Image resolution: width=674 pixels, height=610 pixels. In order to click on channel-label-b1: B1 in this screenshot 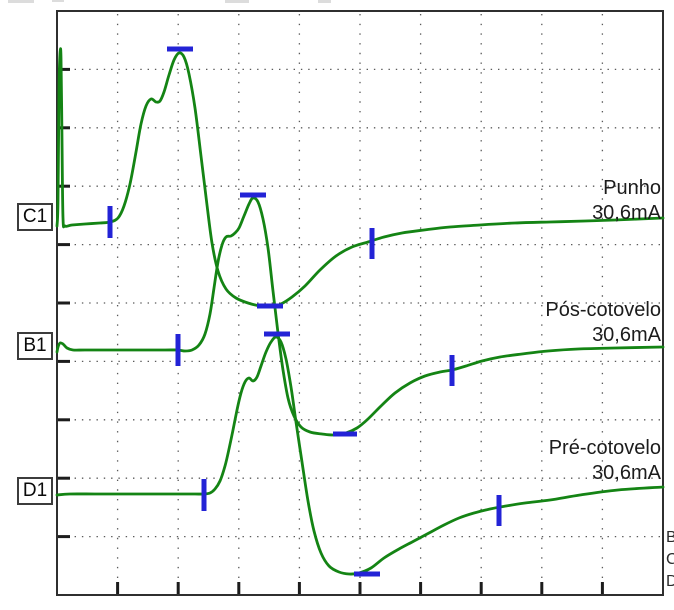, I will do `click(35, 346)`.